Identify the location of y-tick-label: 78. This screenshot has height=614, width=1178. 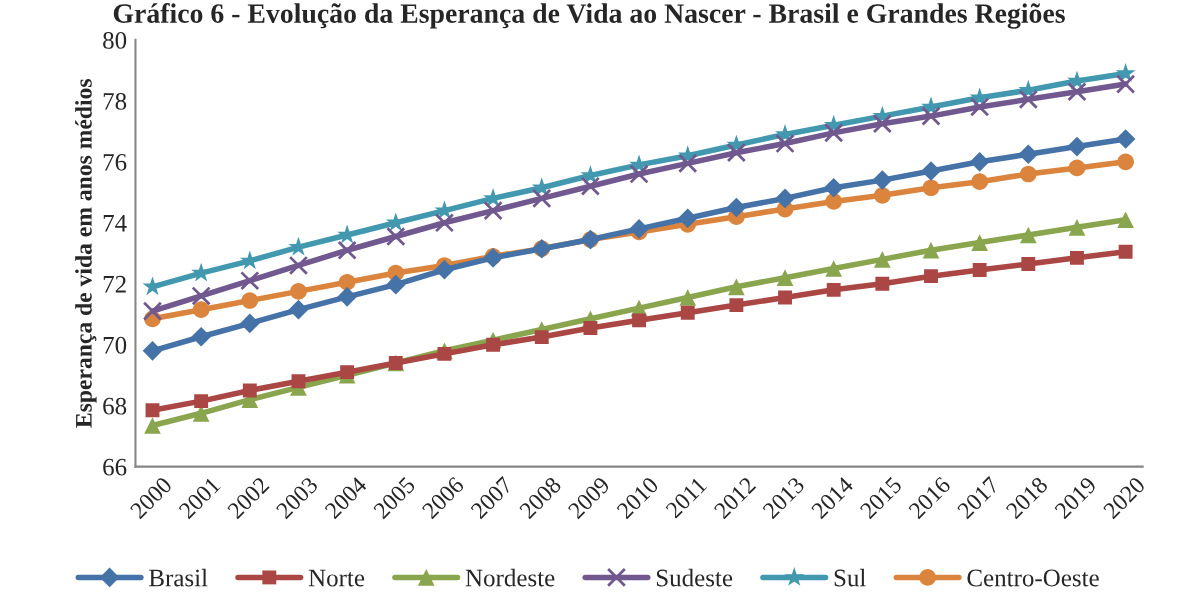
(115, 101).